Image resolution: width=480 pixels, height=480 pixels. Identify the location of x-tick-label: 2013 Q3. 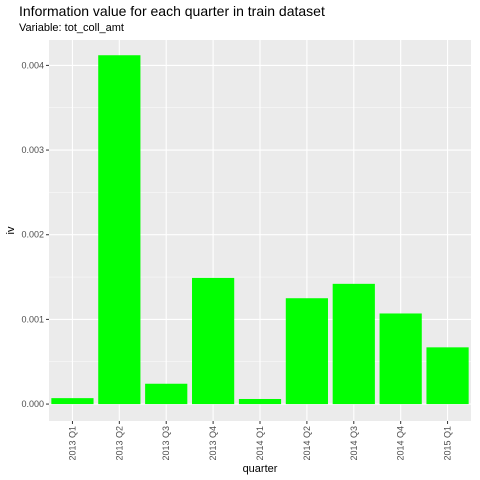
(166, 443).